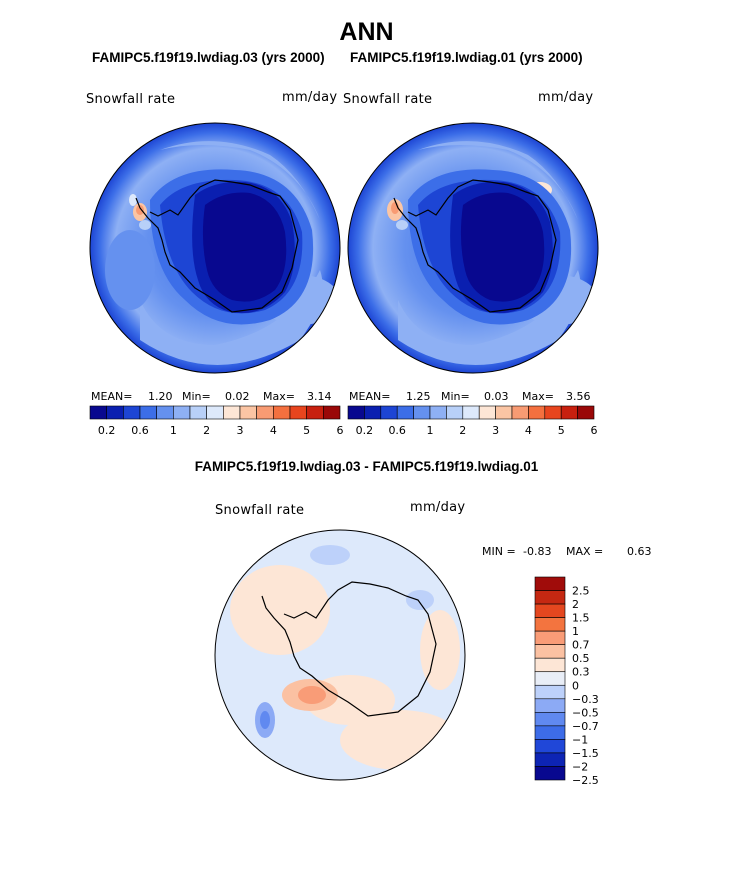  What do you see at coordinates (561, 430) in the screenshot?
I see `panel-2-colorbar-tick-label: 5` at bounding box center [561, 430].